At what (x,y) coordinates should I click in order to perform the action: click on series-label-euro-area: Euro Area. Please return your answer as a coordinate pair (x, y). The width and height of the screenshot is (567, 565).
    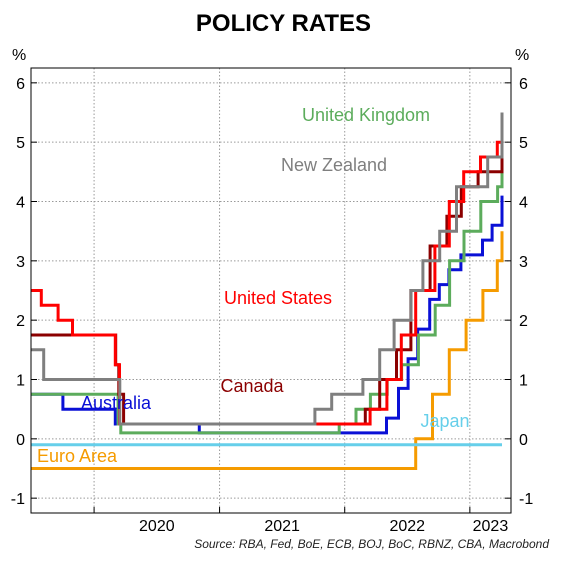
    Looking at the image, I should click on (77, 456).